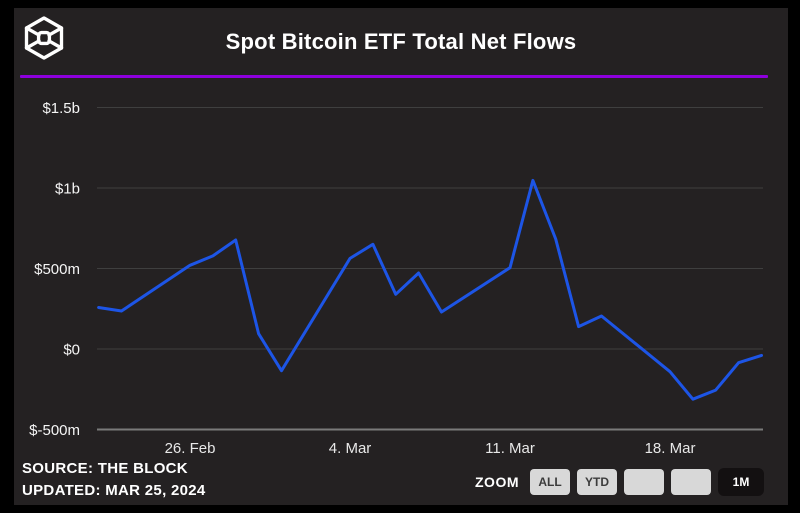  Describe the element at coordinates (401, 41) in the screenshot. I see `chart-title: Spot Bitcoin ETF Total Net Flows` at that location.